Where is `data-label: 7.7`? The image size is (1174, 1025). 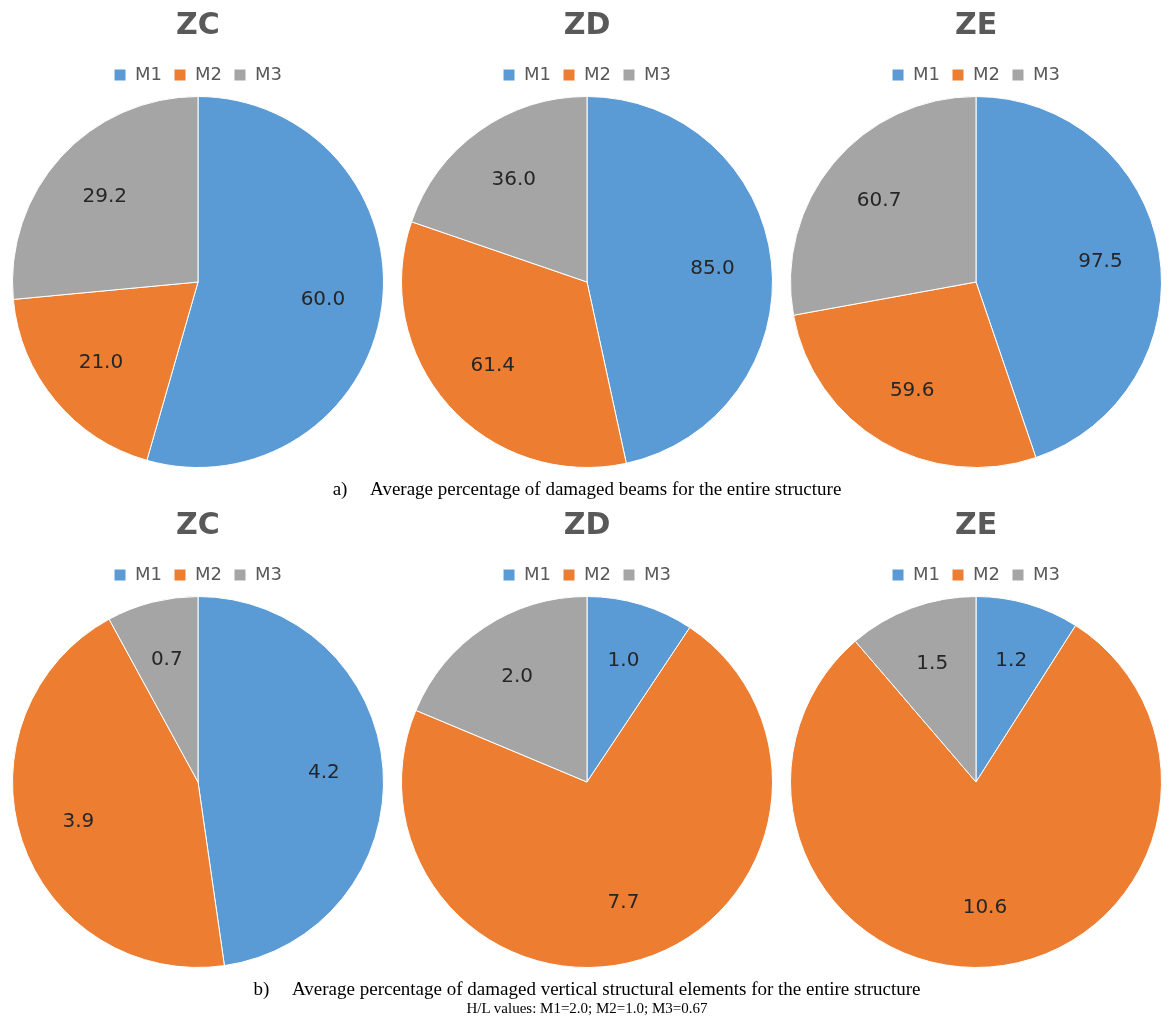
data-label: 7.7 is located at coordinates (623, 900).